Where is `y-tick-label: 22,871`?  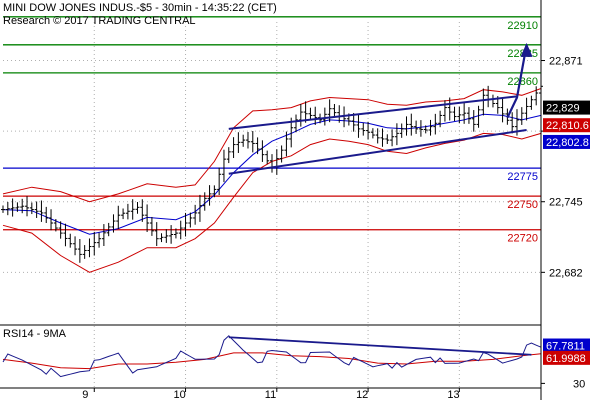
y-tick-label: 22,871 is located at coordinates (566, 62).